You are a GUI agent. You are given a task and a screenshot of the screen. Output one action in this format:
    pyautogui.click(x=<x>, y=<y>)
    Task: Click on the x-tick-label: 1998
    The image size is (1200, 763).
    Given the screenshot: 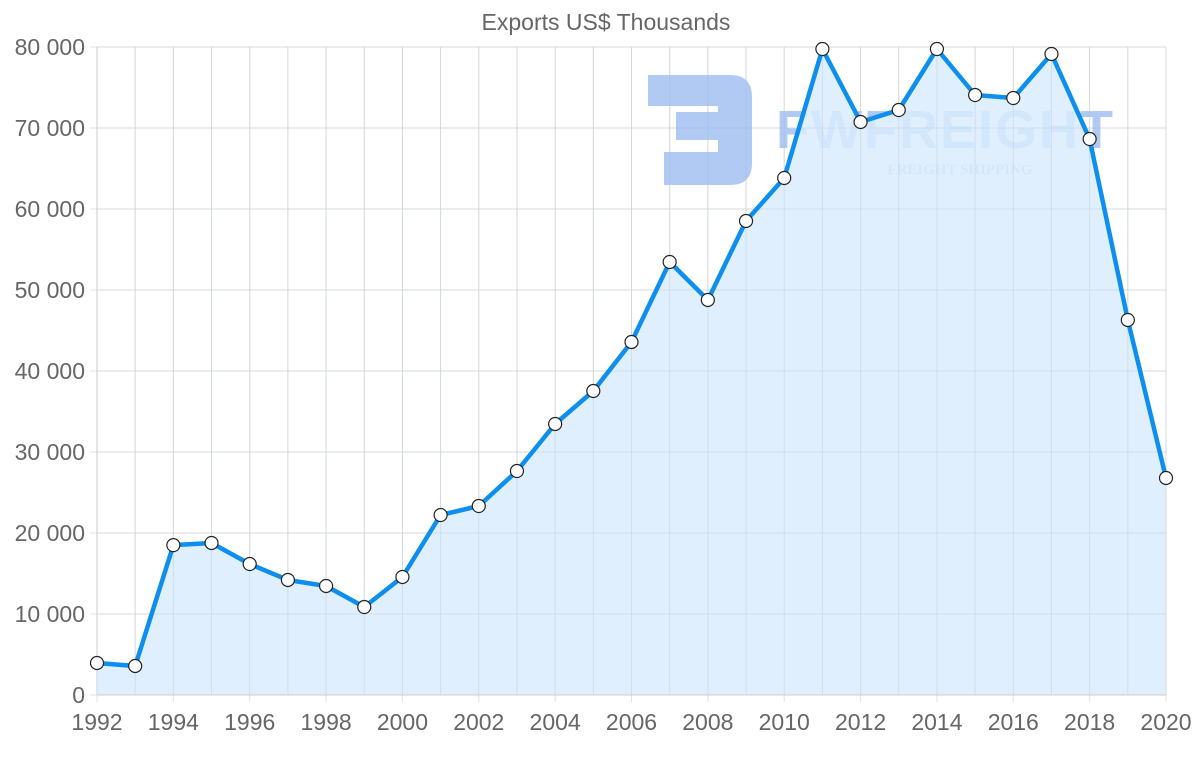 What is the action you would take?
    pyautogui.click(x=325, y=722)
    